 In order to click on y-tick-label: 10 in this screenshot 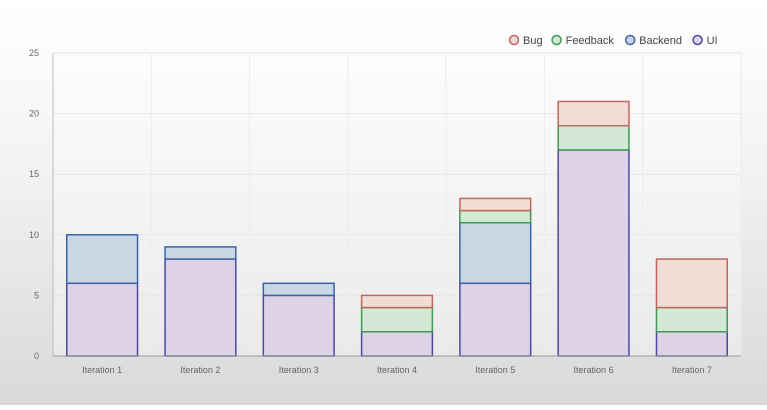, I will do `click(34, 235)`.